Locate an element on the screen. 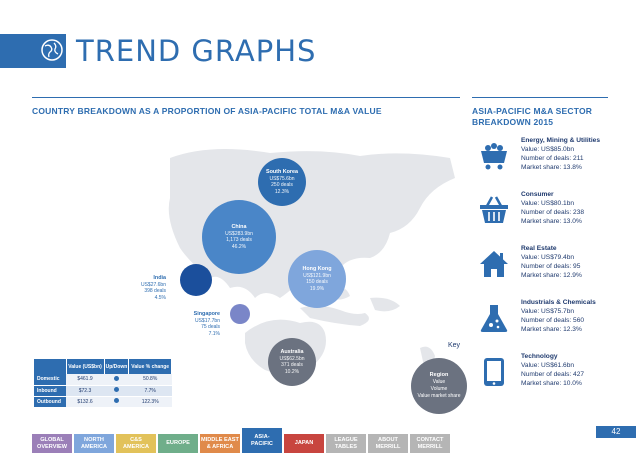  bubble-south-korea-name: South Korea is located at coordinates (282, 171).